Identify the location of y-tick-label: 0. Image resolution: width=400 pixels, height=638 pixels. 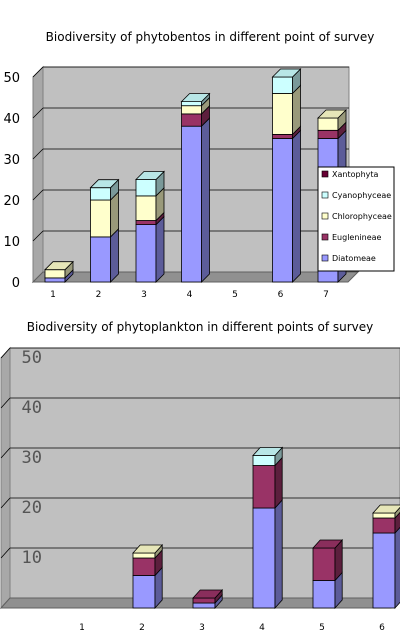
(16, 283).